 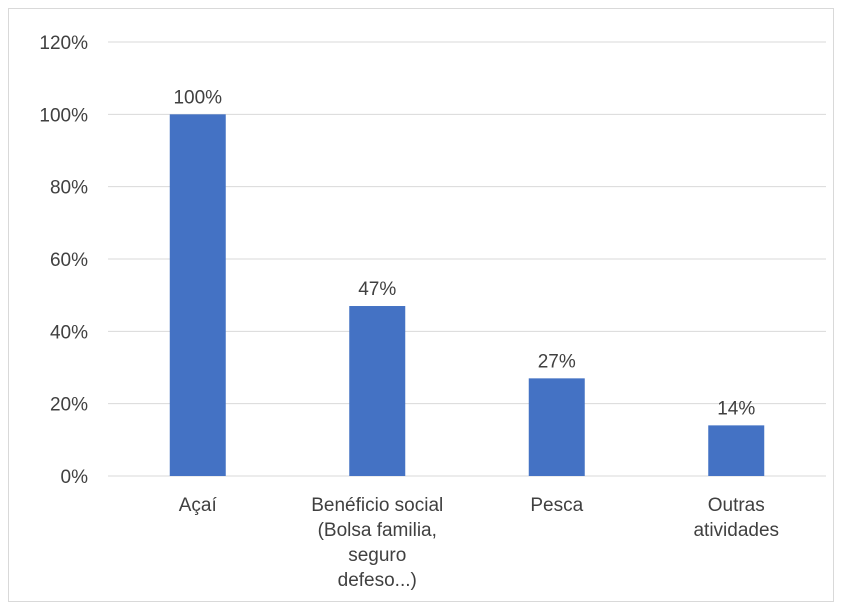 I want to click on y-tick-label: 60%, so click(x=69, y=260).